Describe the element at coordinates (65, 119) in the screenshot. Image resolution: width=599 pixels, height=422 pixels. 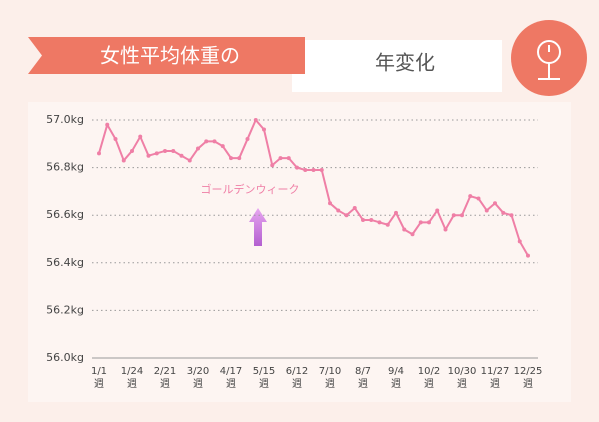
I see `y-tick-label: 57.0kg` at that location.